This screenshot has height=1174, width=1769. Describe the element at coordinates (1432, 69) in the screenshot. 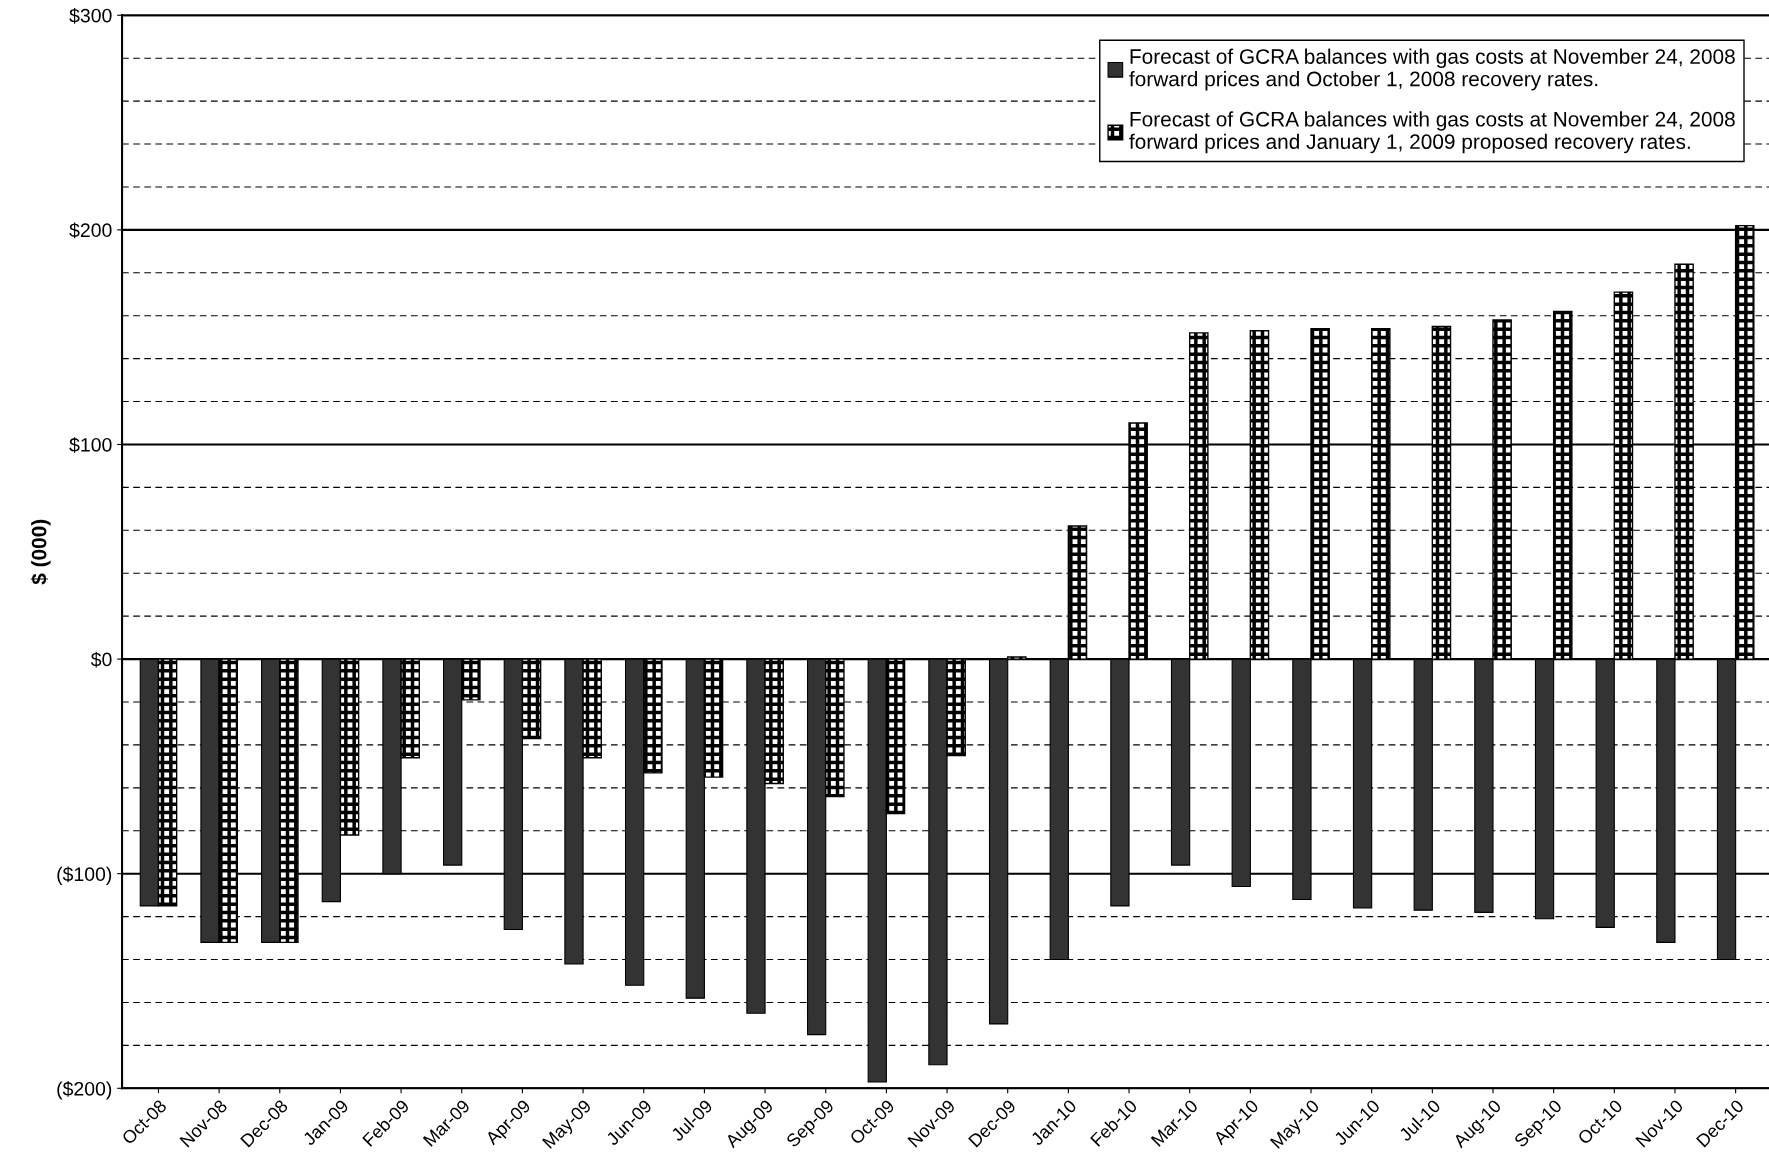

I see `legend-label: Forecast of GCRA balances with gas costs at November 24, 2008 forward prices and October 1, 2008 recovery rates.` at that location.